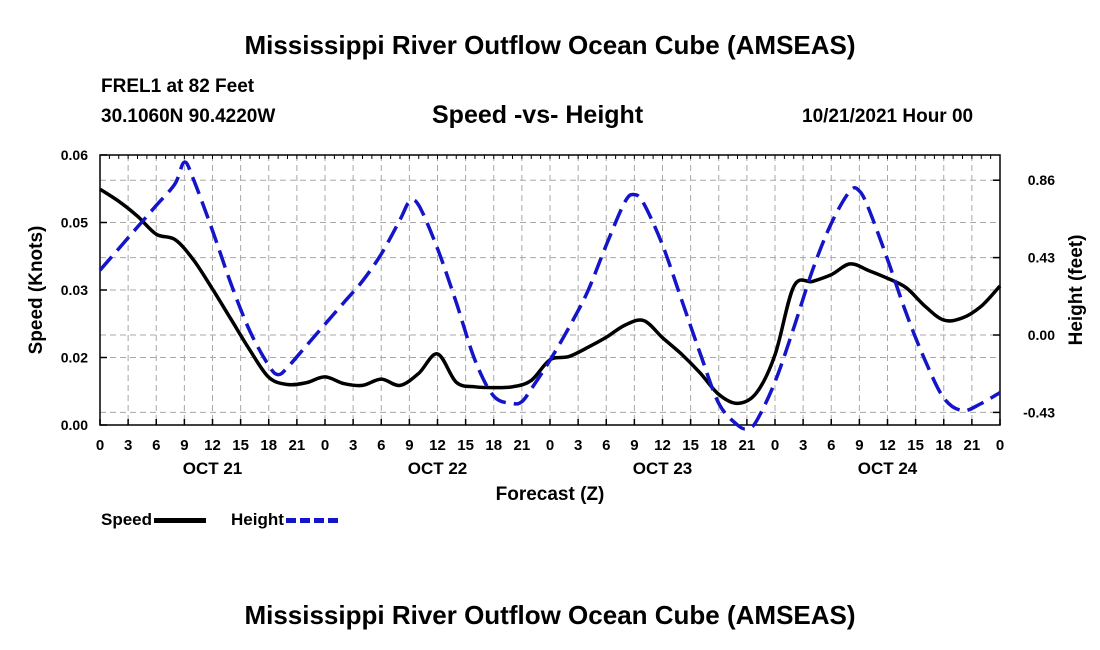 This screenshot has height=650, width=1100. What do you see at coordinates (438, 468) in the screenshot?
I see `x-day-label: OCT 22` at bounding box center [438, 468].